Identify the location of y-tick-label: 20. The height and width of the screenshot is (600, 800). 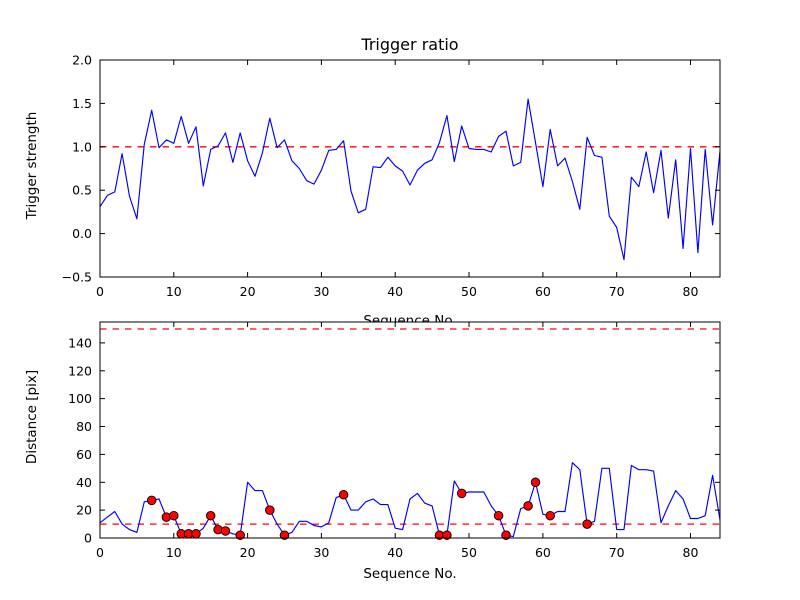
(84, 510).